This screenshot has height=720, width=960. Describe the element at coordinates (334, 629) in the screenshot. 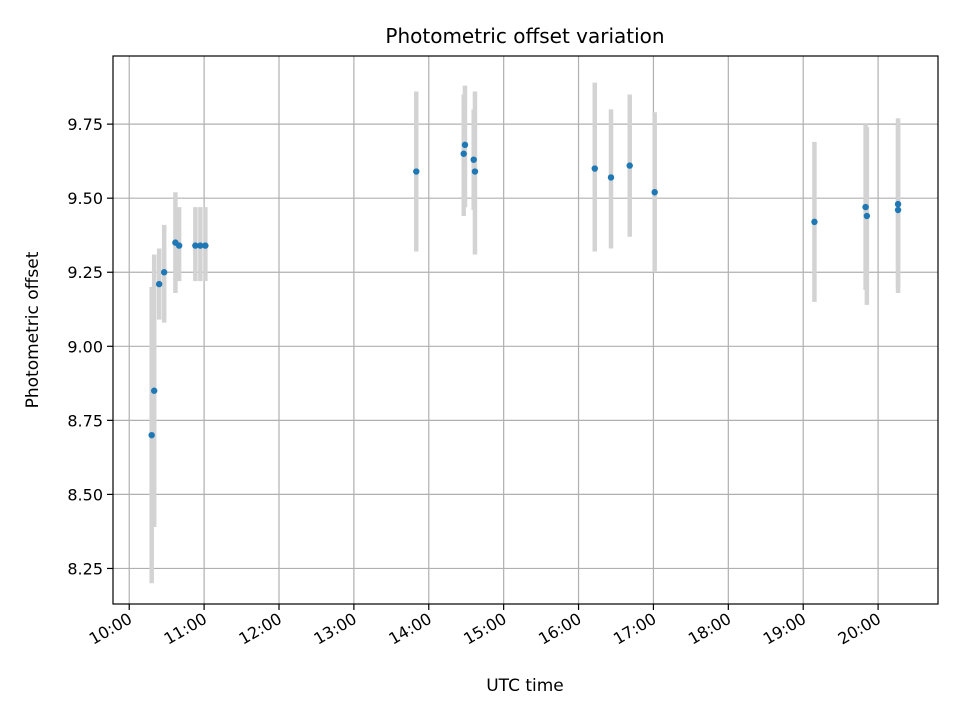

I see `x-tick-label: 13:00` at that location.